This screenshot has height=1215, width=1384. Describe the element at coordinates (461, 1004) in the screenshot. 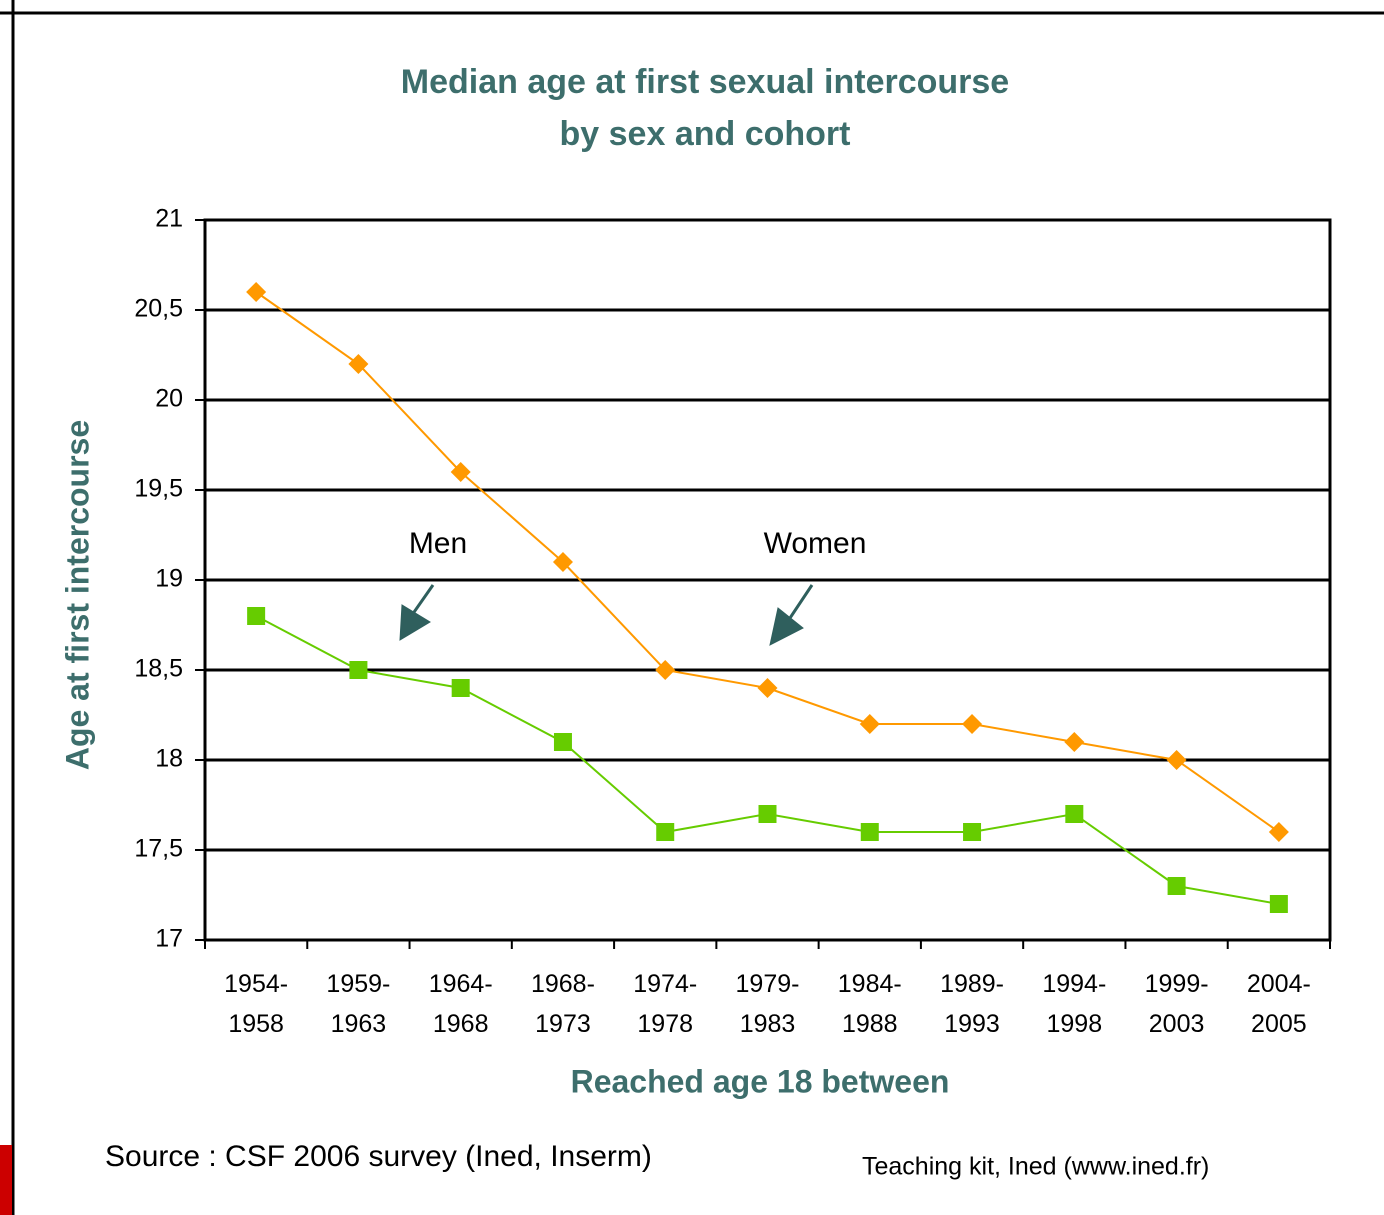

I see `x-tick-label: 1964- 1968` at that location.